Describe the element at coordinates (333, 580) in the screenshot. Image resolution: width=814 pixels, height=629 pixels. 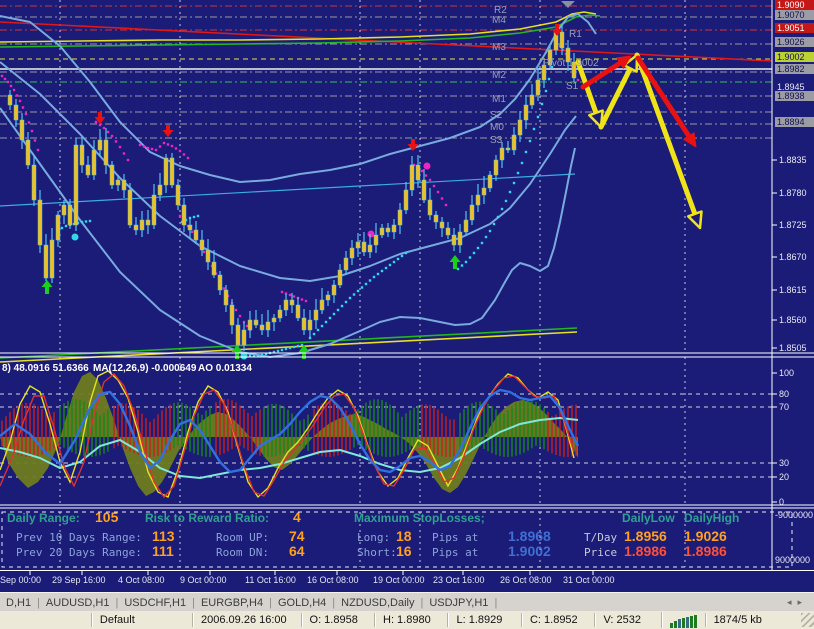
I see `time-label: 16 Oct 08:00` at that location.